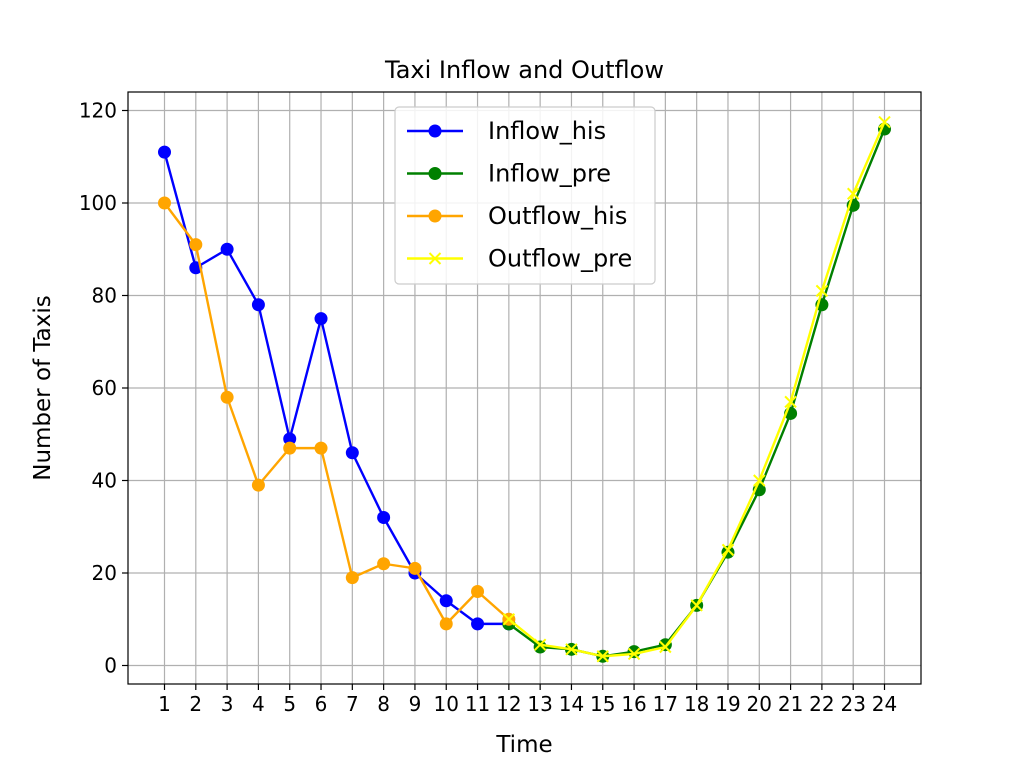 Image resolution: width=1024 pixels, height=768 pixels. I want to click on chart-title: Taxi Inflow and Outflow, so click(524, 70).